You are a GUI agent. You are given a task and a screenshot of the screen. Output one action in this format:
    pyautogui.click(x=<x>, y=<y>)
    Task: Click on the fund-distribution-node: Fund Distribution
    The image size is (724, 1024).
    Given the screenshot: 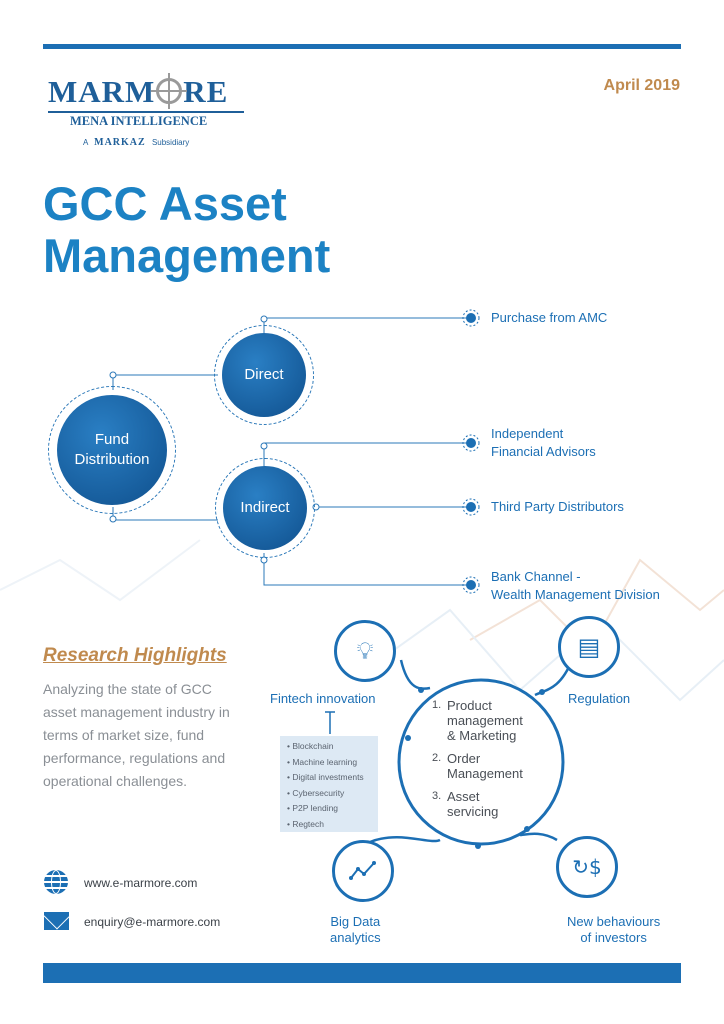 What is the action you would take?
    pyautogui.click(x=112, y=450)
    